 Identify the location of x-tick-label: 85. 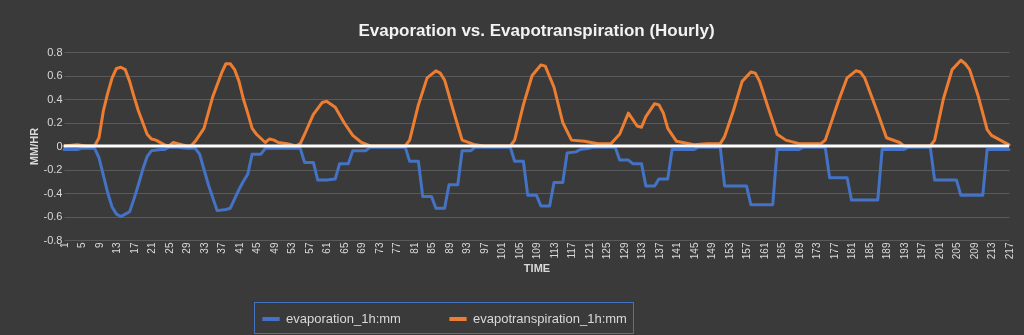
(431, 248).